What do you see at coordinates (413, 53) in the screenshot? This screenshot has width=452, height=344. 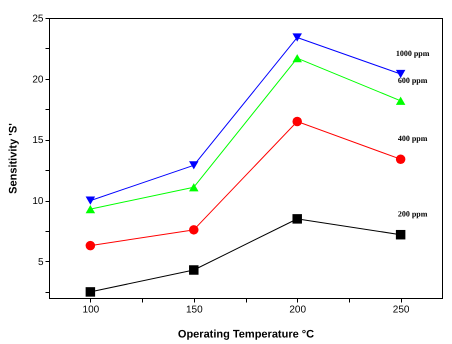 I see `series-label: 1000 ppm` at bounding box center [413, 53].